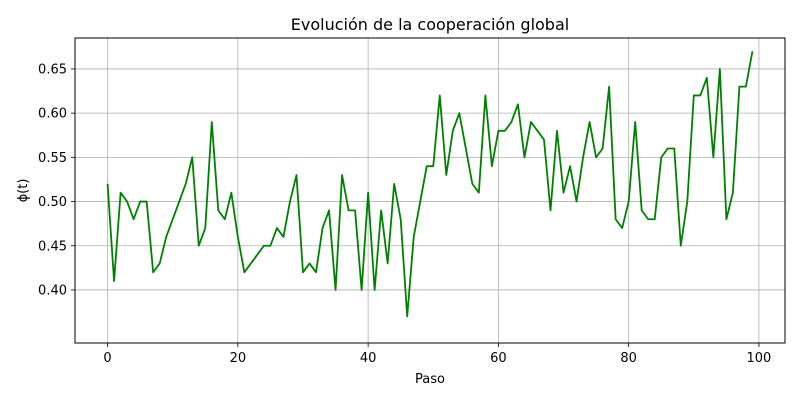 The image size is (800, 400). I want to click on x-tick-label: 20, so click(238, 358).